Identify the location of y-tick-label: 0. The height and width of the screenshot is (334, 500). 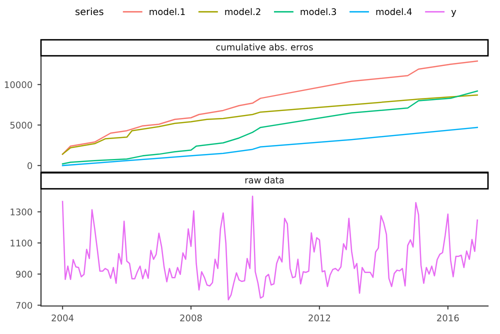
(30, 166).